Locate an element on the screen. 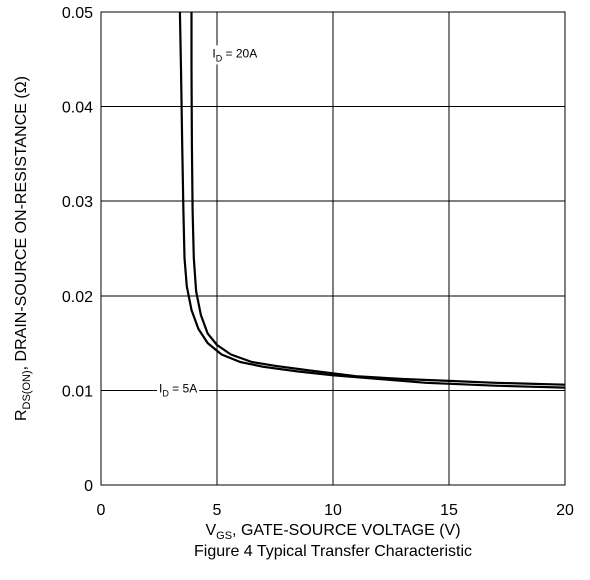 The height and width of the screenshot is (580, 590). x-axis-title-sub: GS is located at coordinates (224, 536).